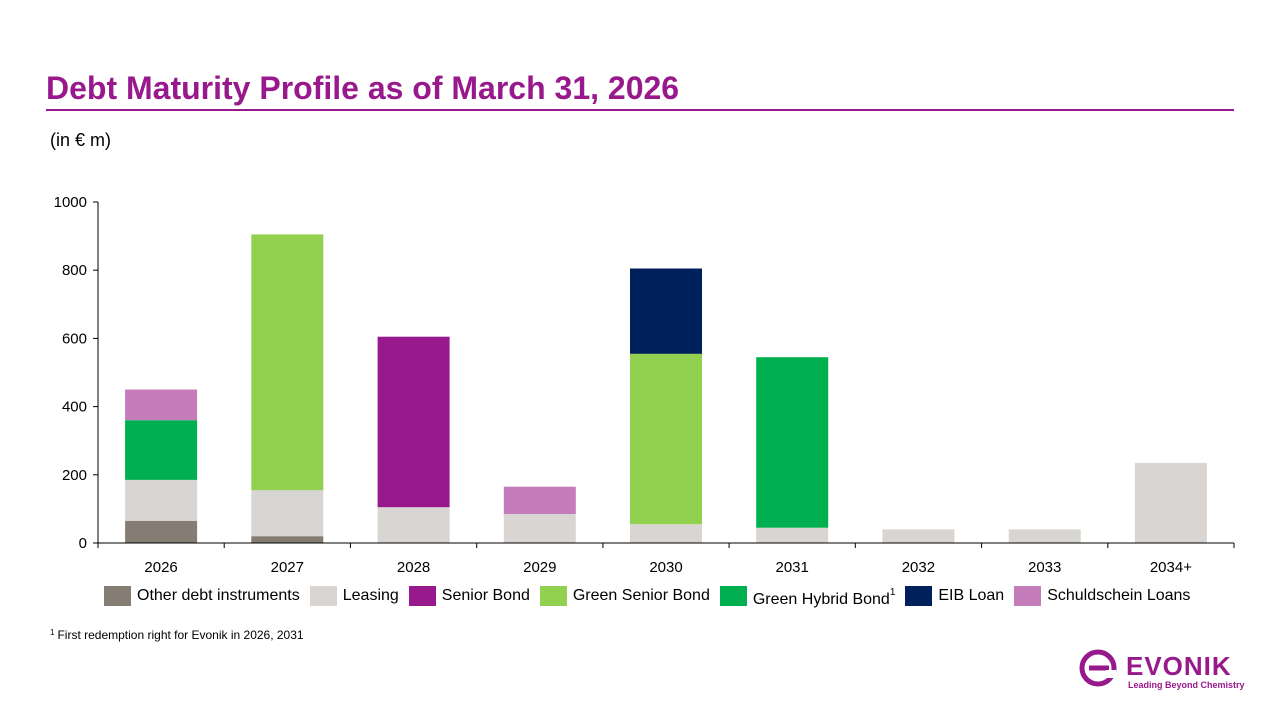 The height and width of the screenshot is (720, 1280). I want to click on logo-wordmark: EVONIK, so click(1179, 666).